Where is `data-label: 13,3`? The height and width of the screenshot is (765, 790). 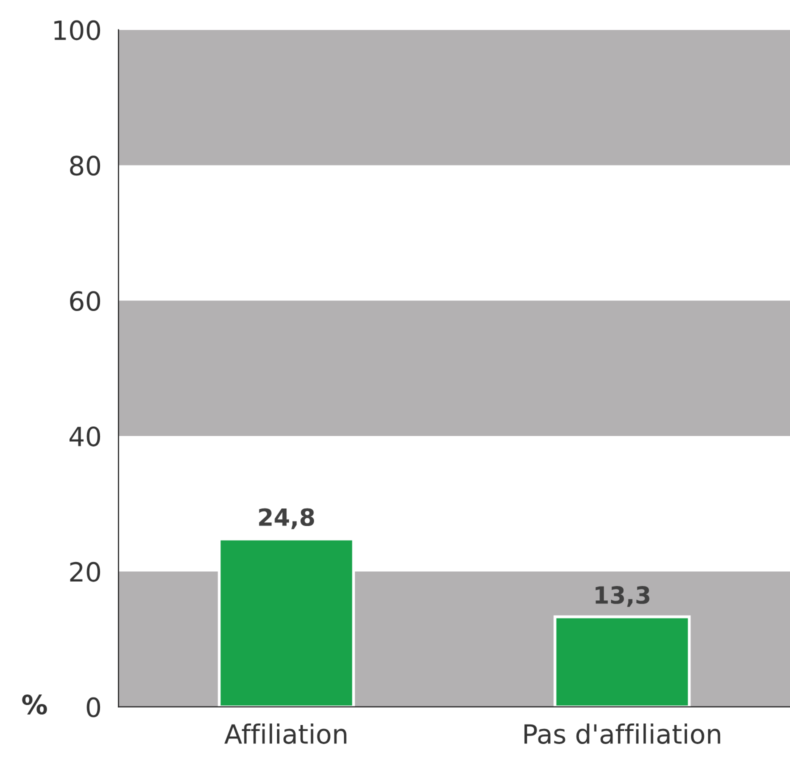
data-label: 13,3 is located at coordinates (623, 596).